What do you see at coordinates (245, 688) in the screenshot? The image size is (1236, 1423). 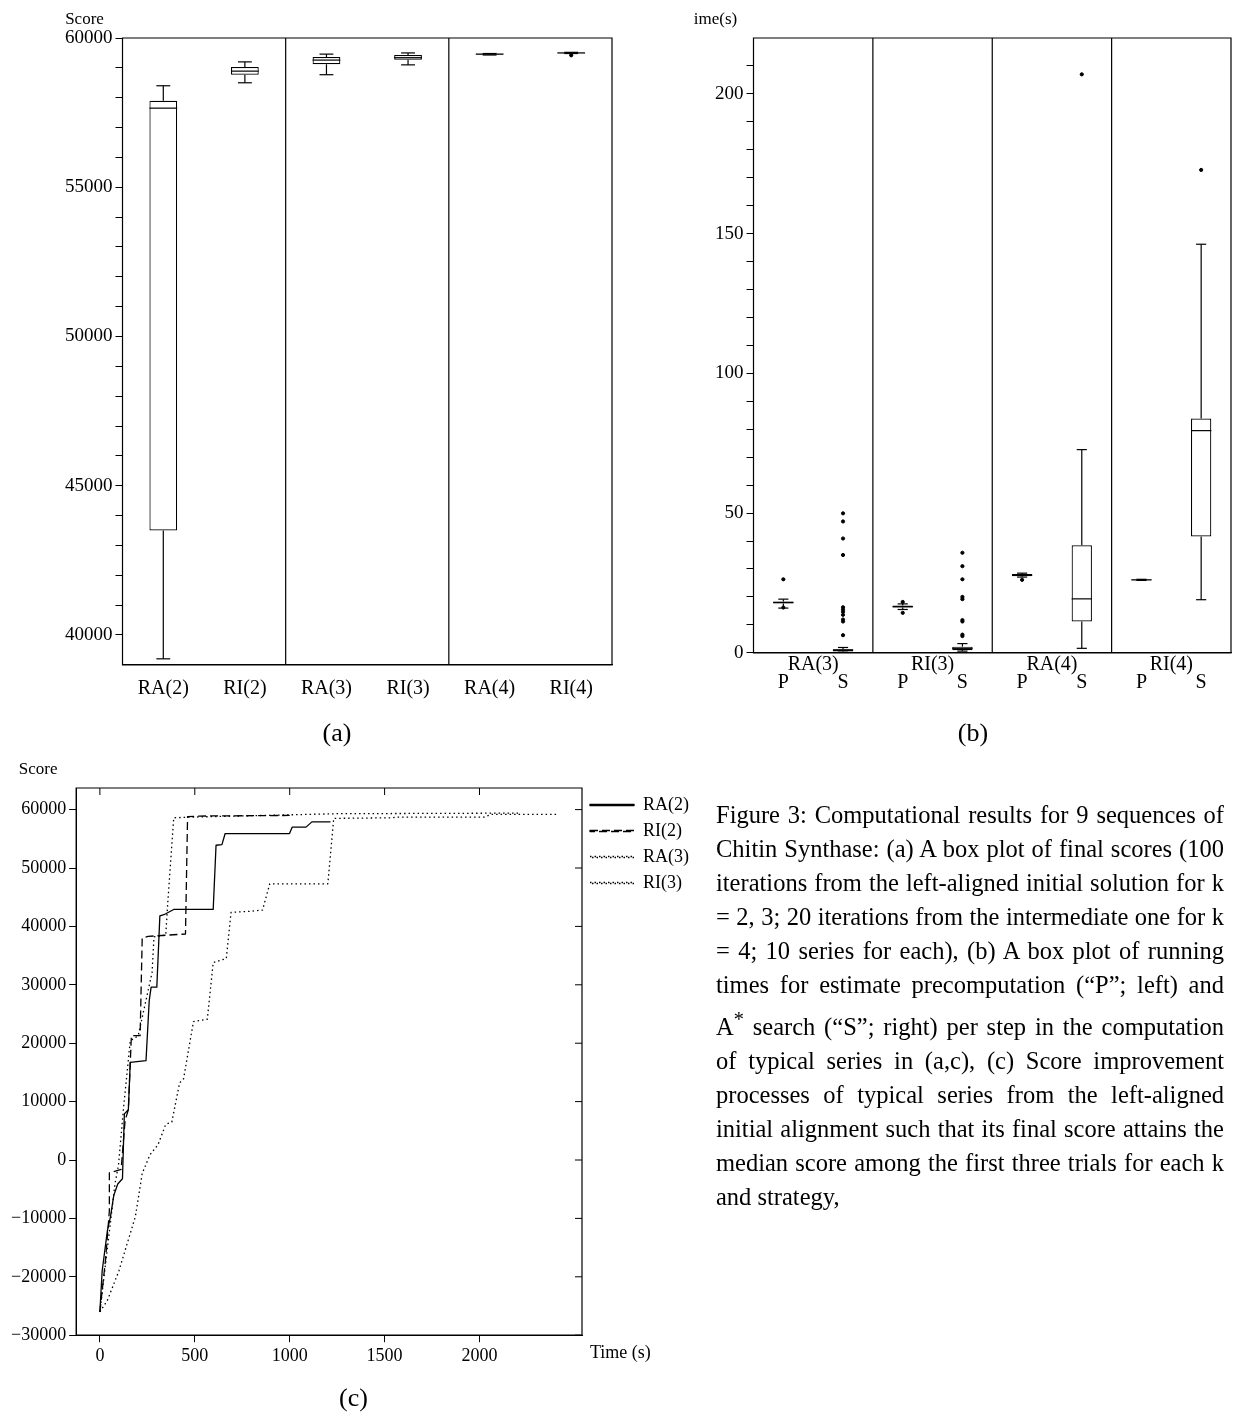 I see `x-tick-label: RI(2)` at bounding box center [245, 688].